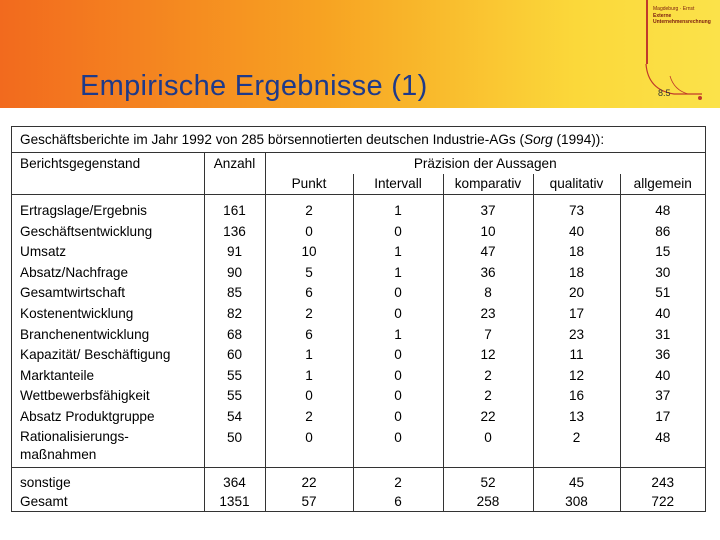 This screenshot has height=540, width=720. What do you see at coordinates (663, 501) in the screenshot?
I see `cell-value: 722` at bounding box center [663, 501].